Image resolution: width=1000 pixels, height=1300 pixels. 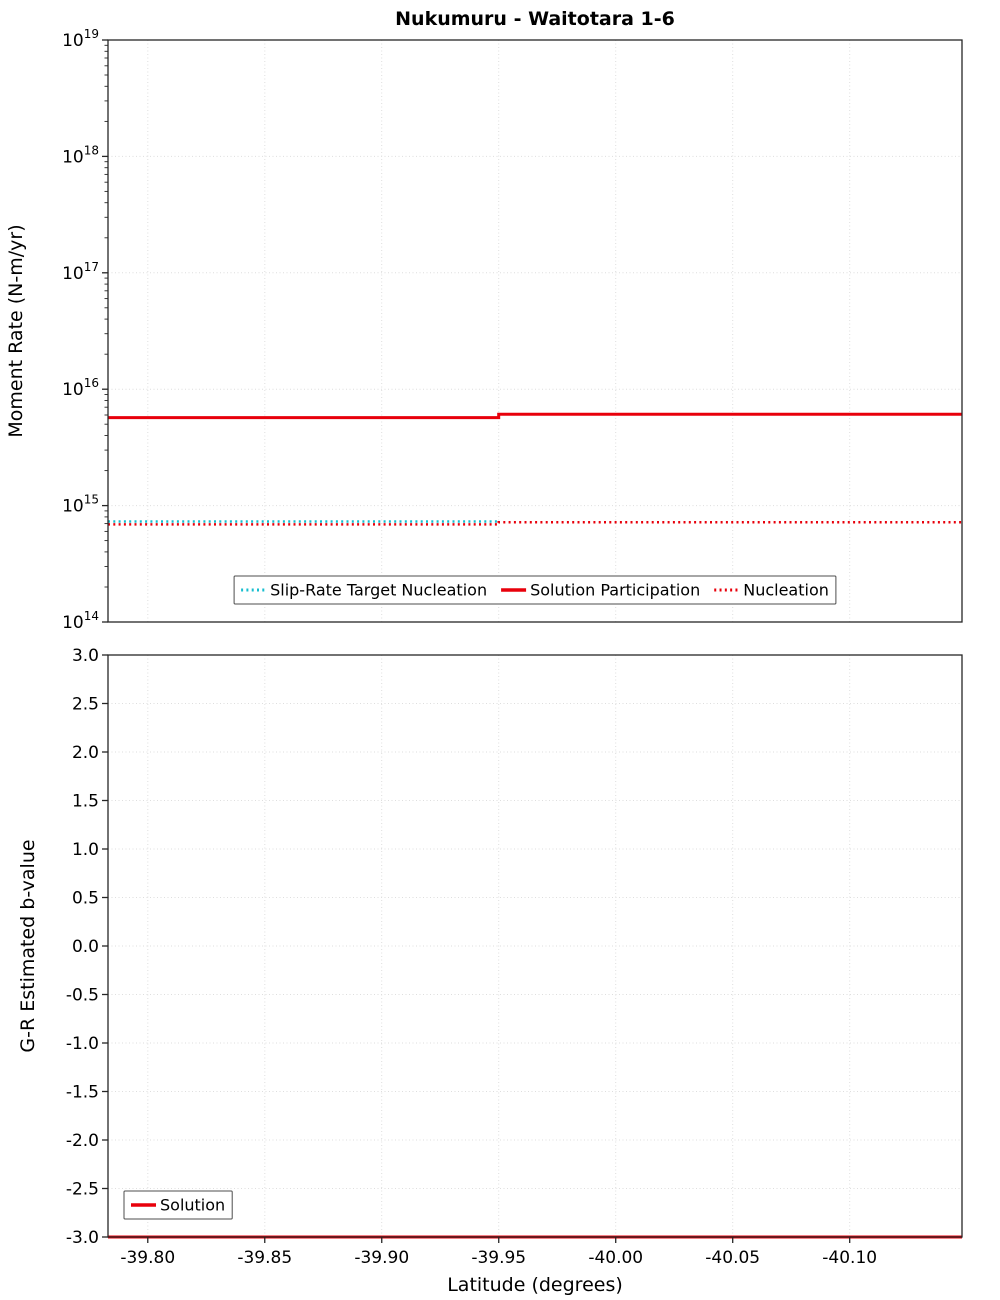 I want to click on x-axis-label: Latitude (degrees), so click(x=535, y=1285).